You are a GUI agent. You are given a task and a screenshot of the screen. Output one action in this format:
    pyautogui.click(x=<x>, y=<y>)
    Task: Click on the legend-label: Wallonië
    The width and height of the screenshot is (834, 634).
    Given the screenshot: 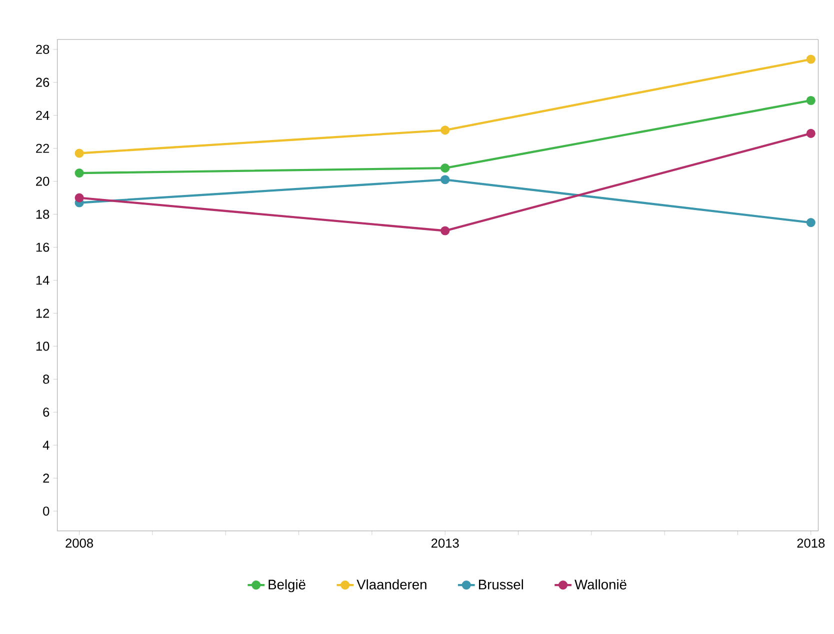 What is the action you would take?
    pyautogui.click(x=600, y=585)
    